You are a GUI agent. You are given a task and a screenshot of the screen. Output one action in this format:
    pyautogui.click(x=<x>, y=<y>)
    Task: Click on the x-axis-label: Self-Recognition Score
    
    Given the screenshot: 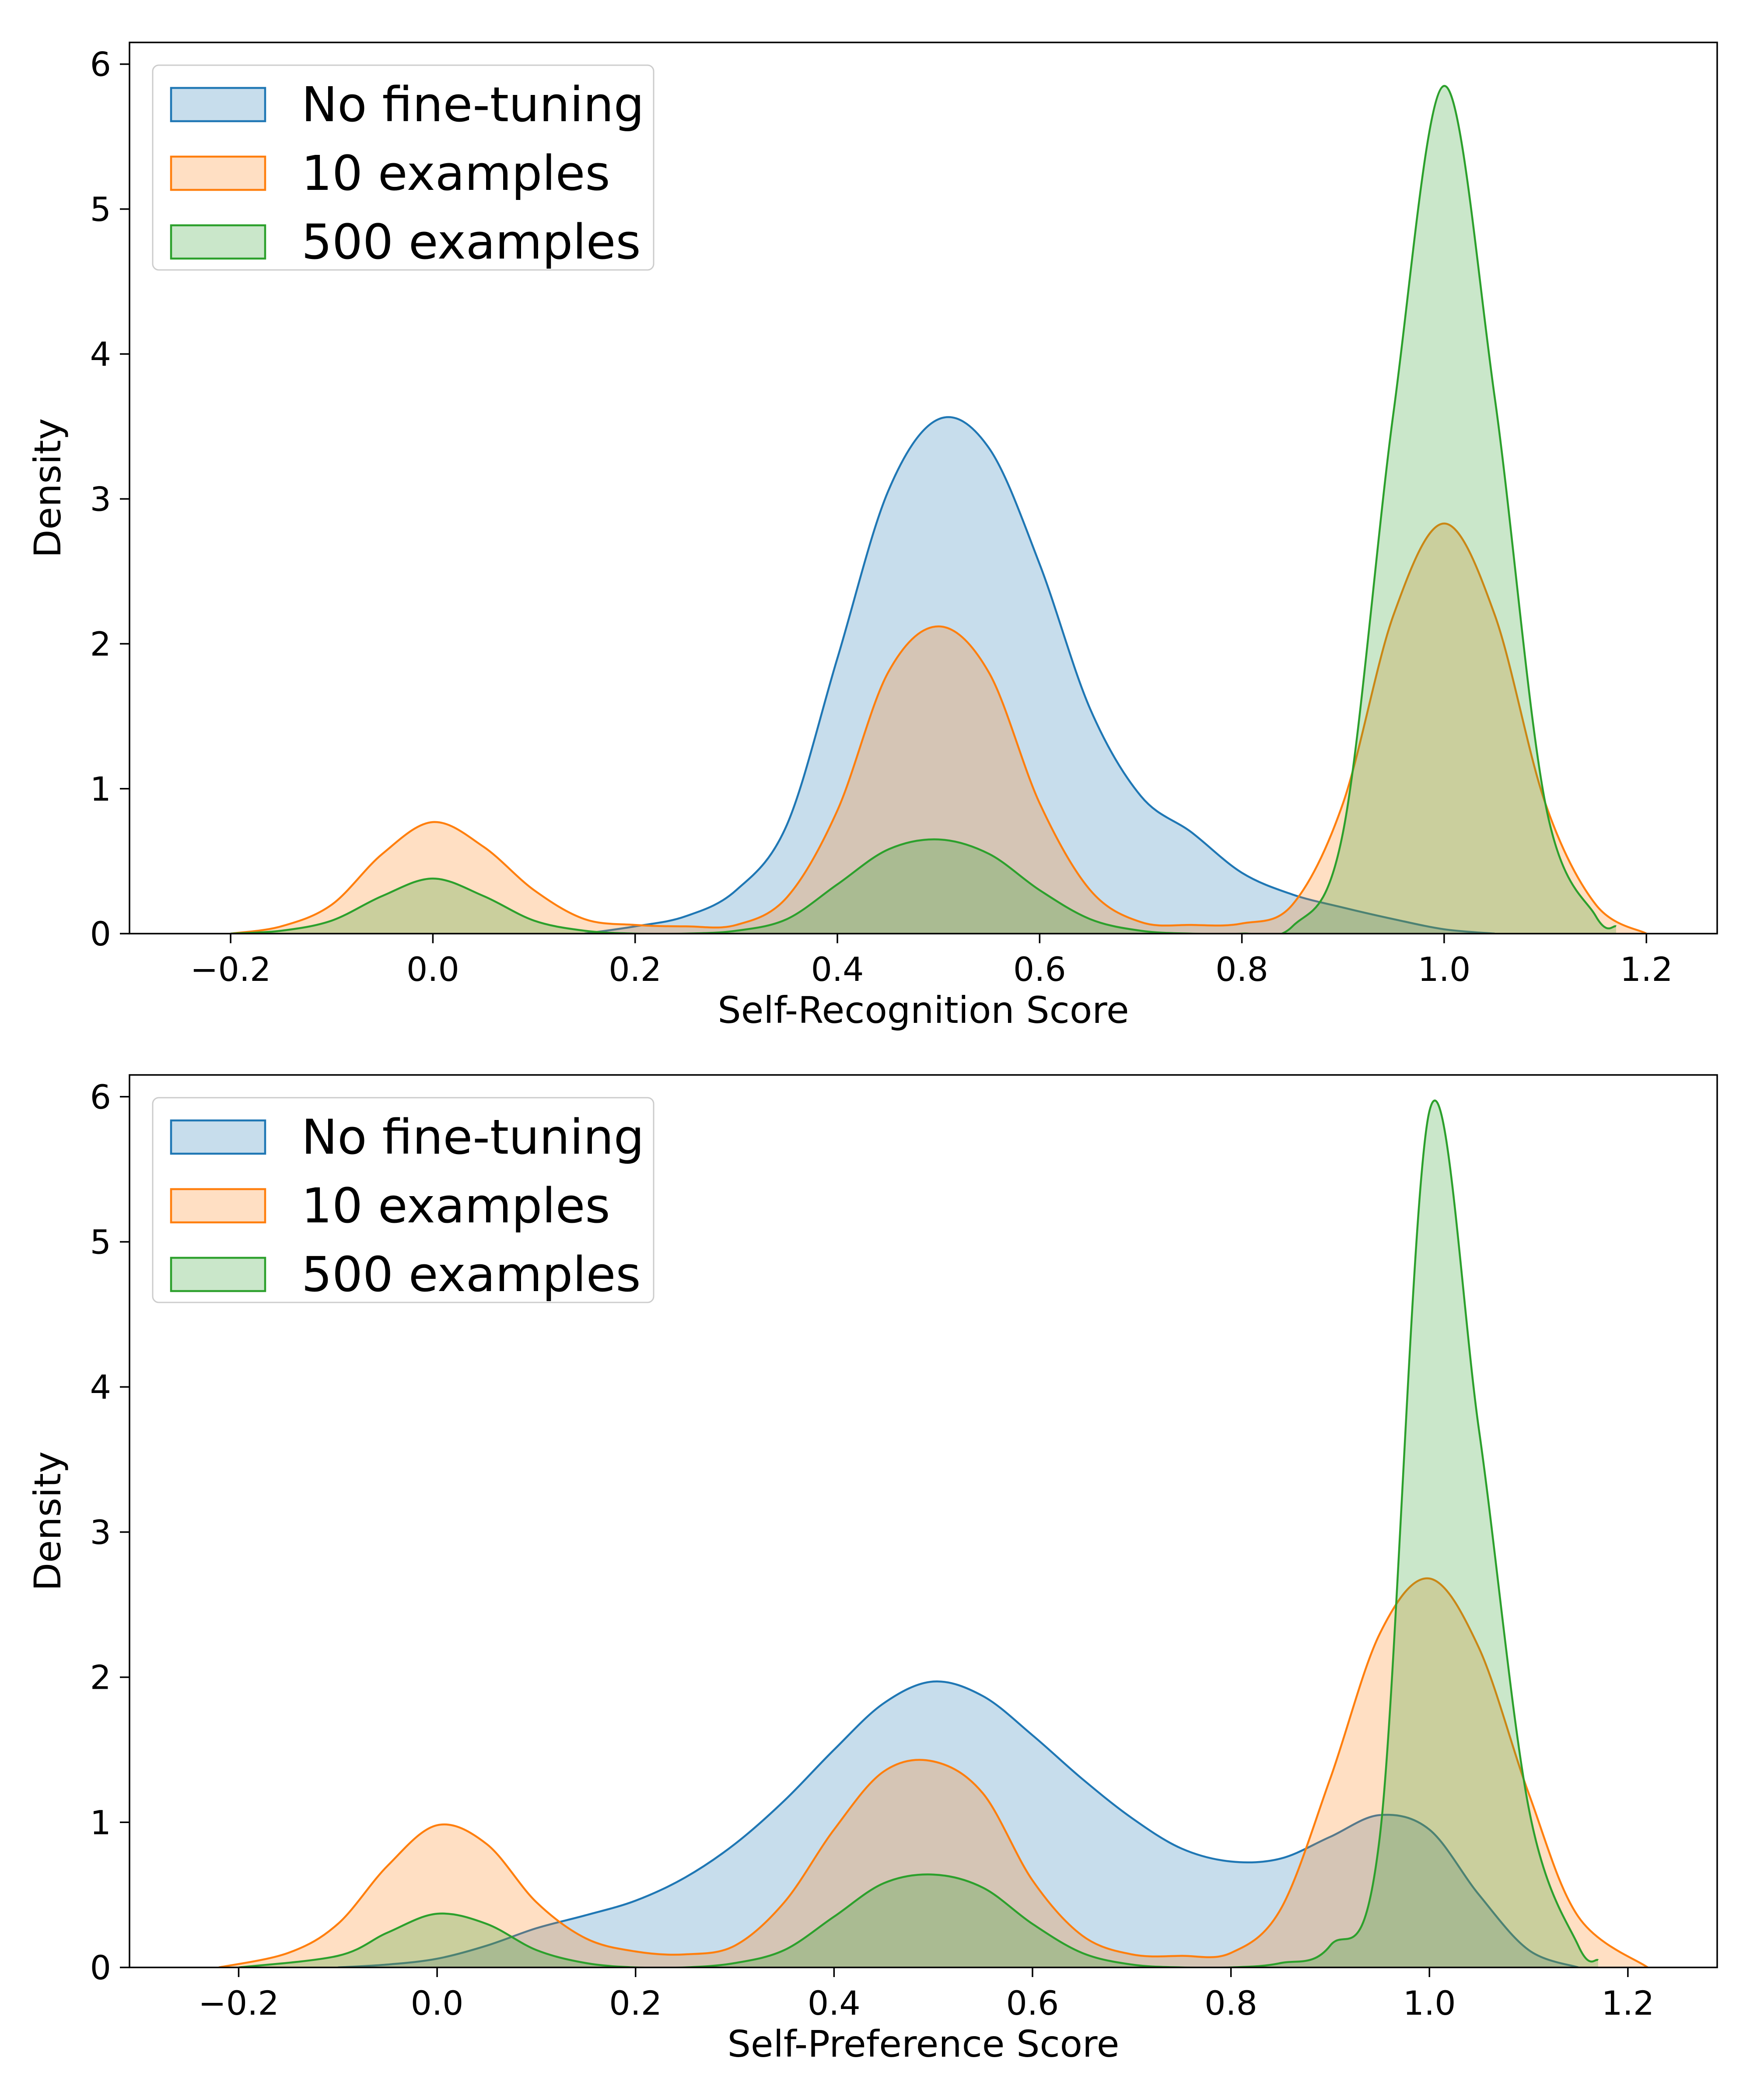 What is the action you would take?
    pyautogui.click(x=923, y=1010)
    